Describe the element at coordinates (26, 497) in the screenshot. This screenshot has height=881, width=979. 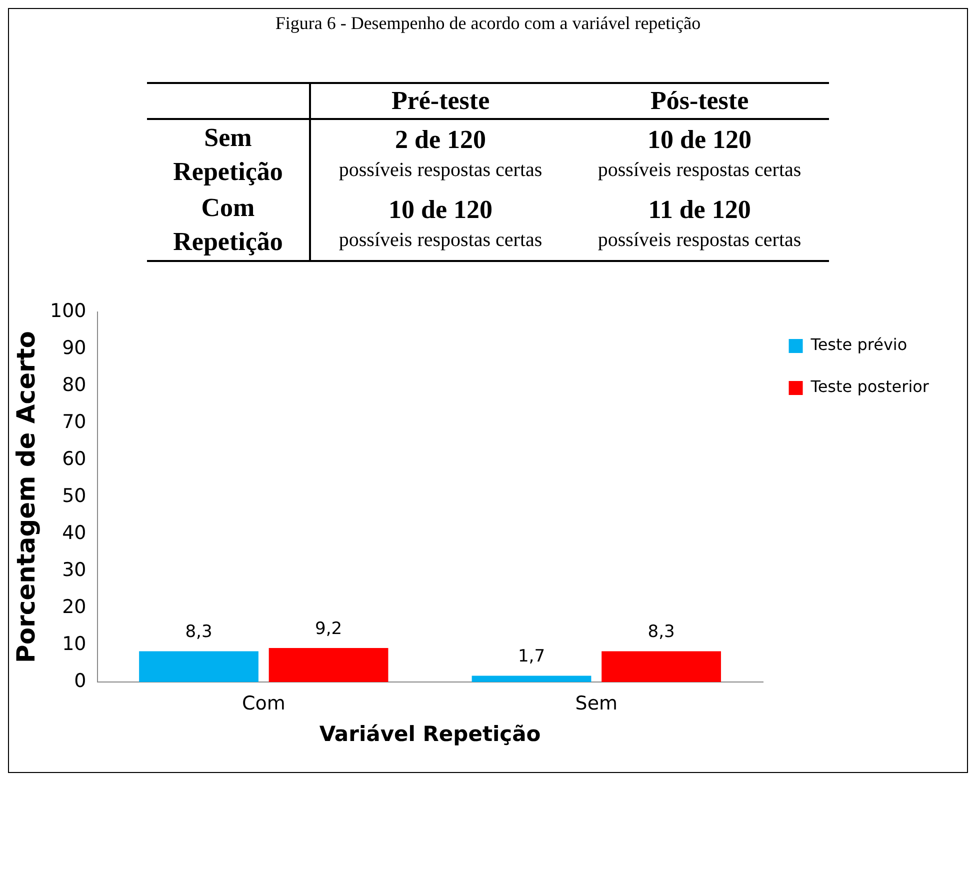
I see `y-axis-title: Porcentagem de Acerto` at that location.